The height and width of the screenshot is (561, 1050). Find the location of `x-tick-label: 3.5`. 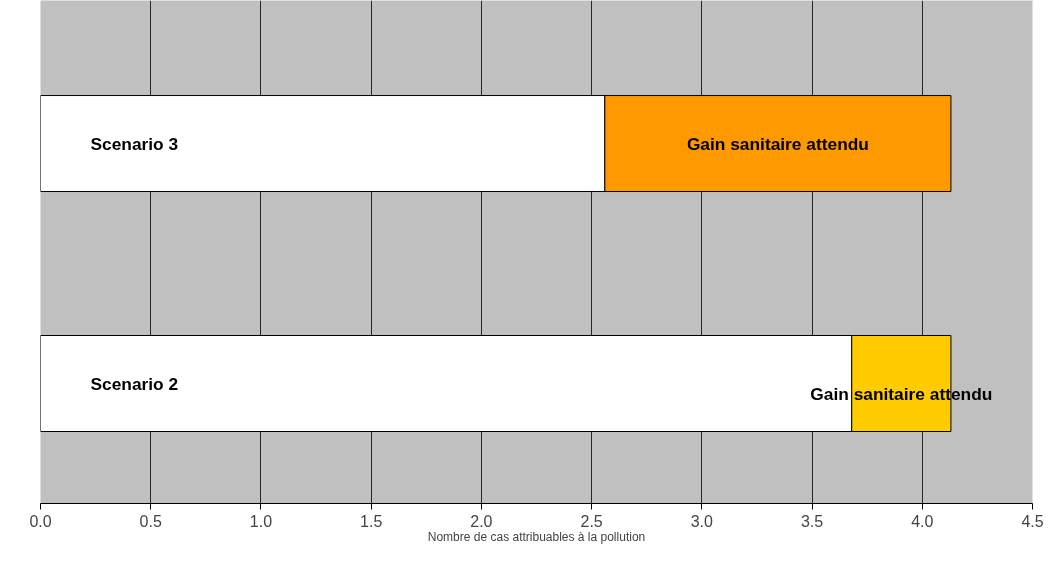

x-tick-label: 3.5 is located at coordinates (812, 521).